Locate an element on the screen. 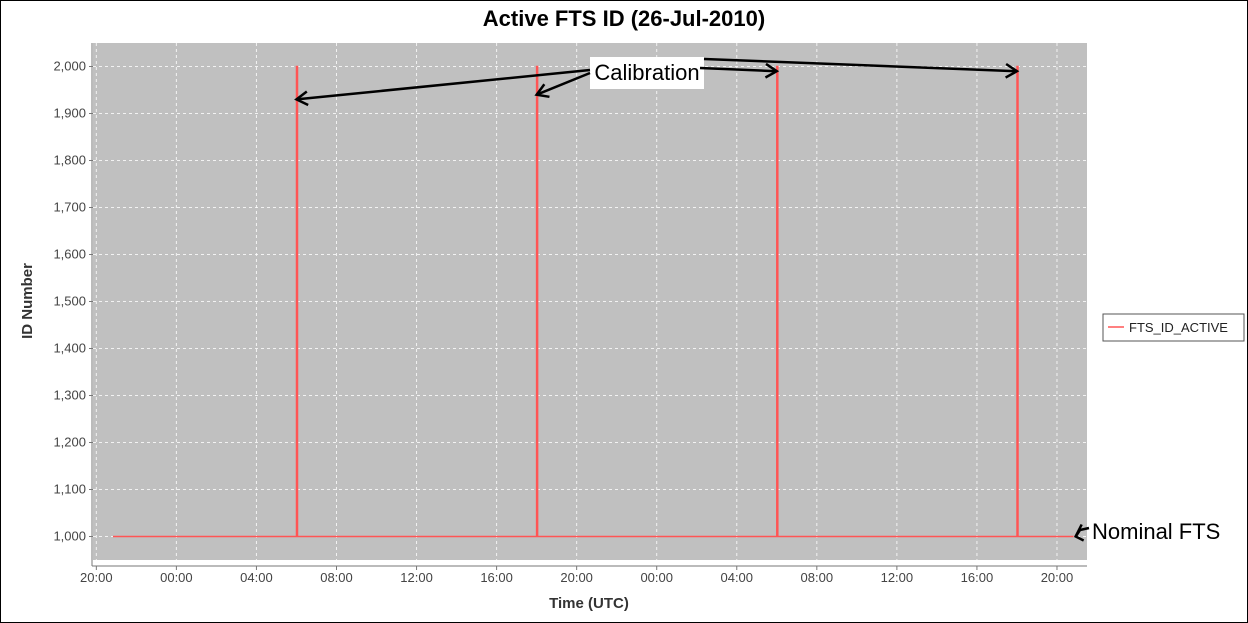 This screenshot has width=1248, height=623. nominal-fts-arrow is located at coordinates (1081, 532).